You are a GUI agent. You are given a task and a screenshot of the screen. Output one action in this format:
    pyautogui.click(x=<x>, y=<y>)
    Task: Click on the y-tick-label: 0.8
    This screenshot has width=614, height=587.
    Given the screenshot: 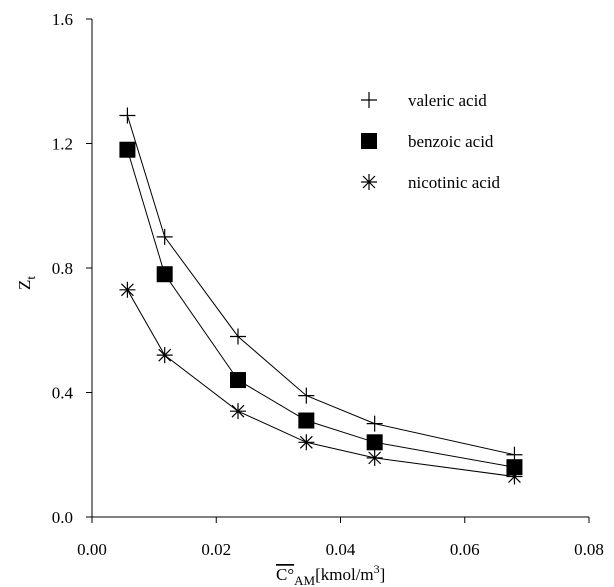 What is the action you would take?
    pyautogui.click(x=62, y=268)
    